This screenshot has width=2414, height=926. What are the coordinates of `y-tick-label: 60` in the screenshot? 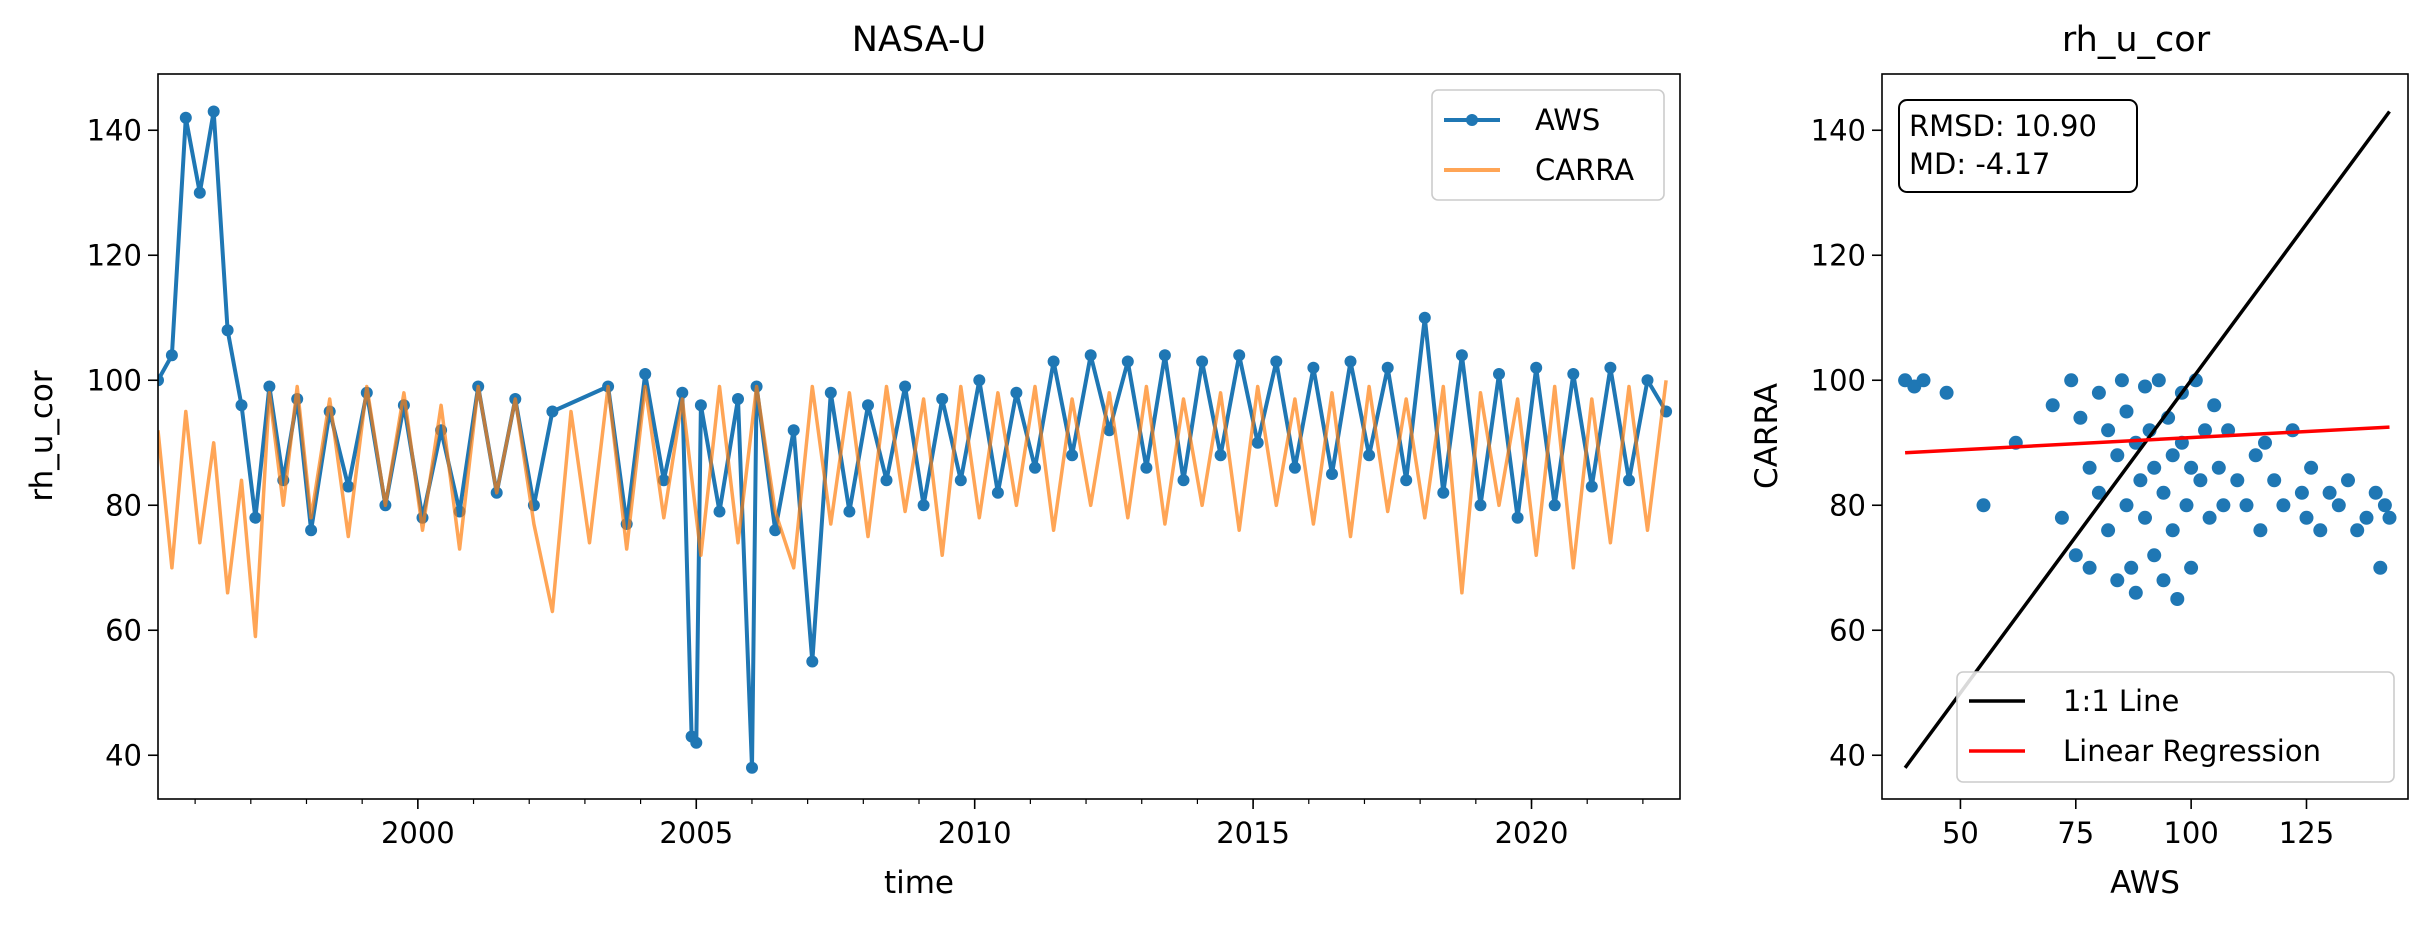 It's located at (1847, 630).